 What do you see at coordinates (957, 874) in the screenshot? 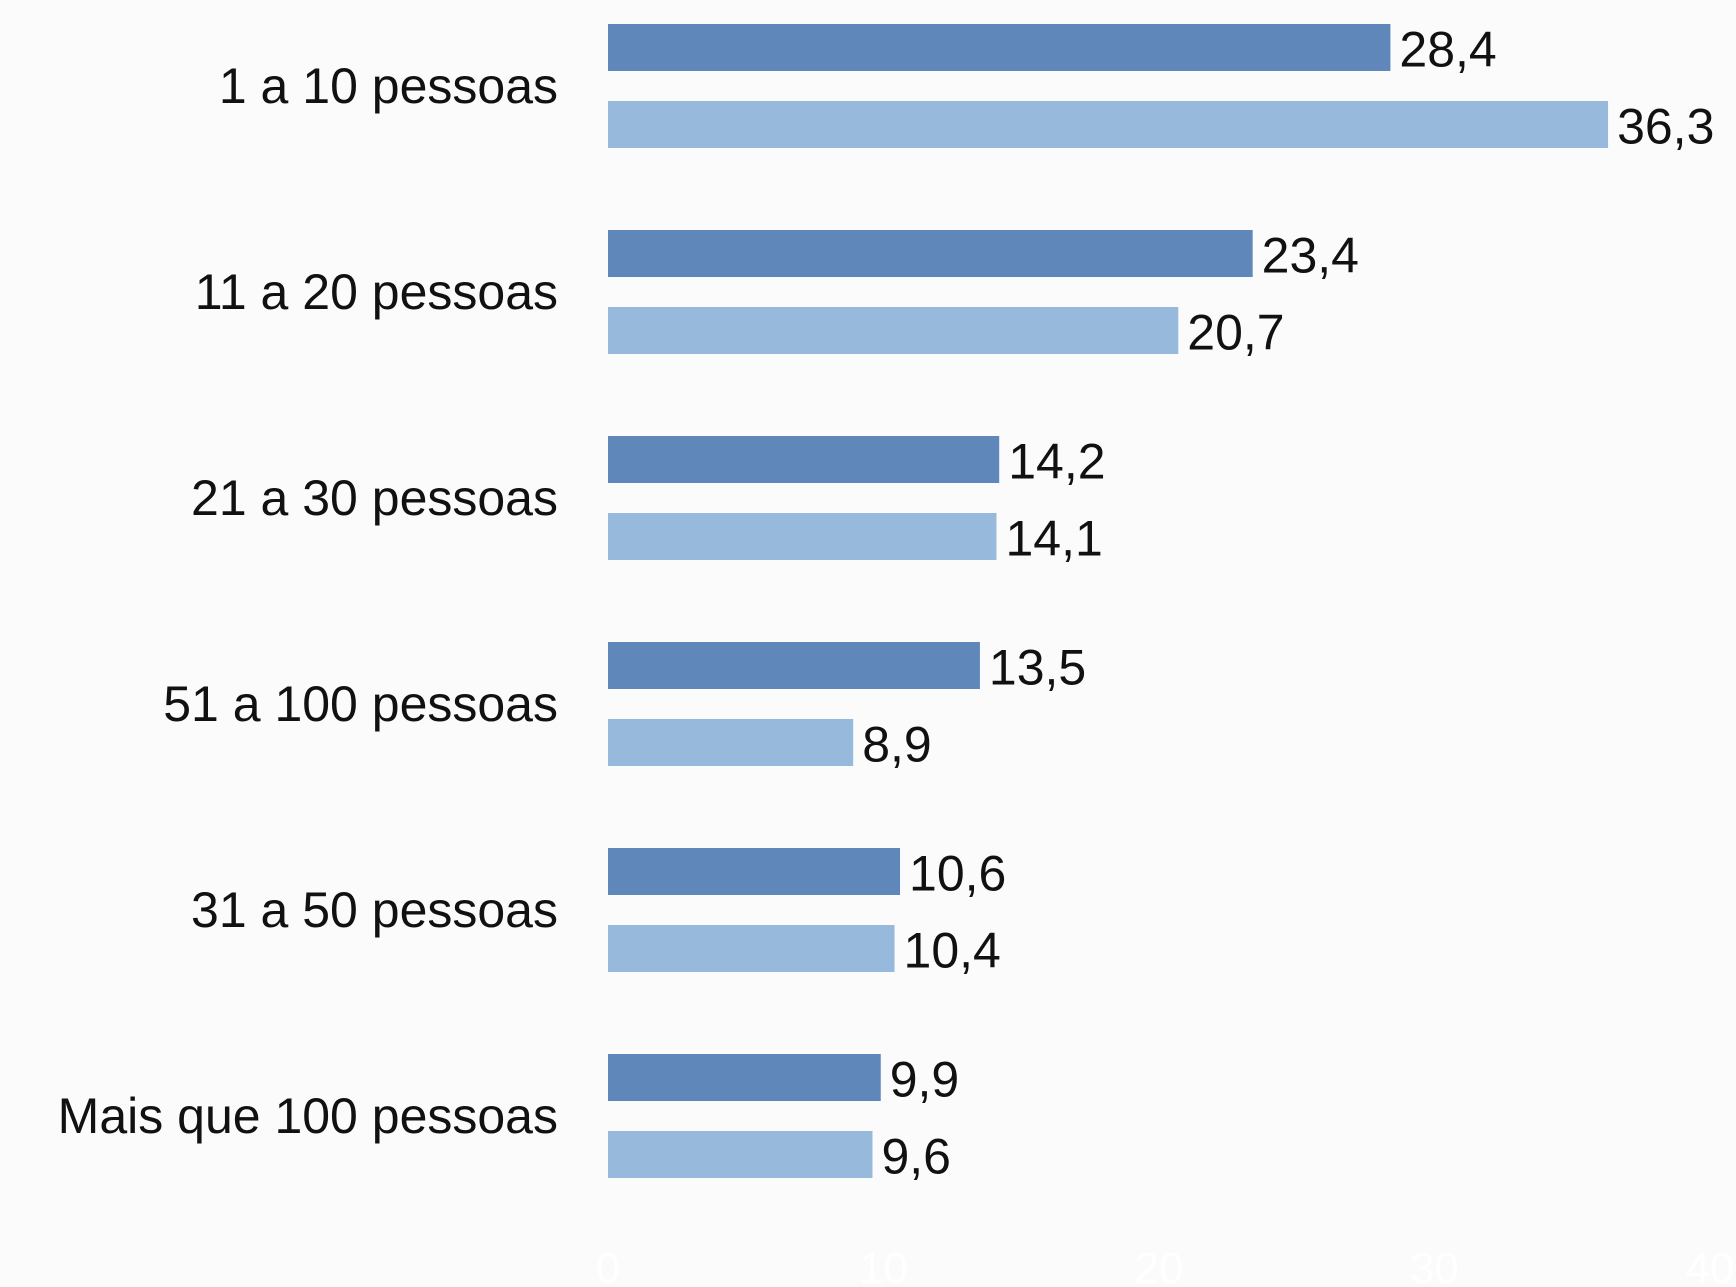
I see `value-label: 10,6` at bounding box center [957, 874].